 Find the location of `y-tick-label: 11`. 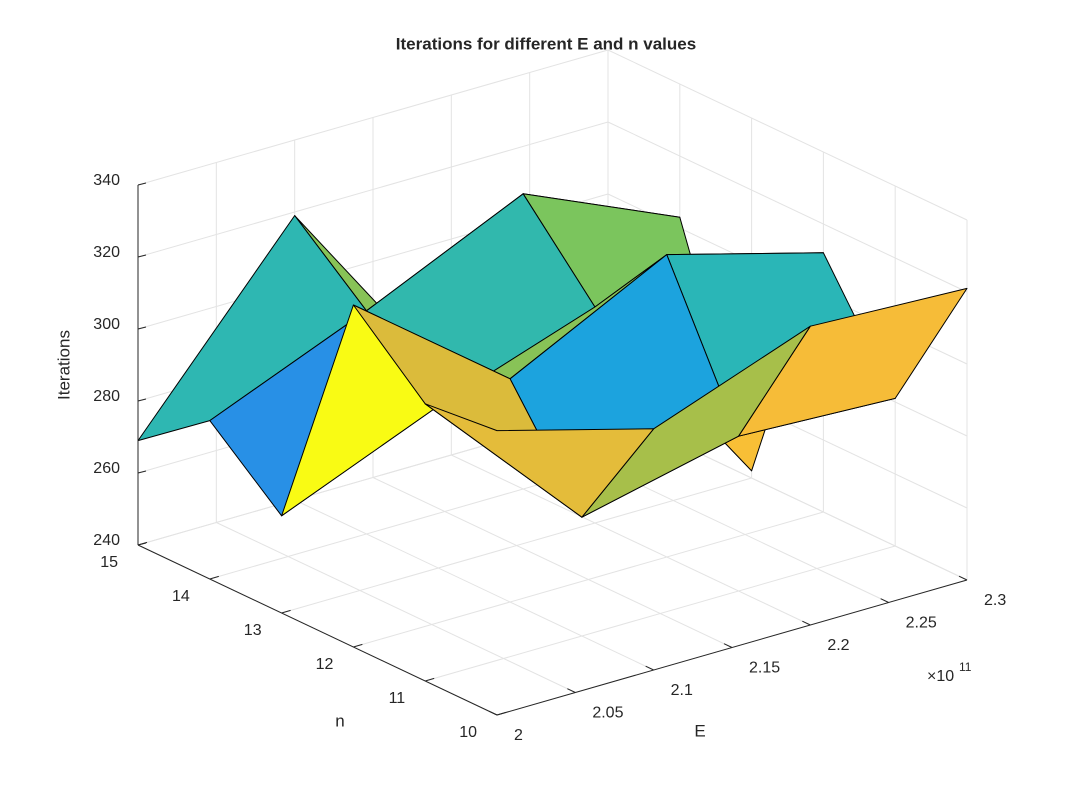

y-tick-label: 11 is located at coordinates (397, 698).